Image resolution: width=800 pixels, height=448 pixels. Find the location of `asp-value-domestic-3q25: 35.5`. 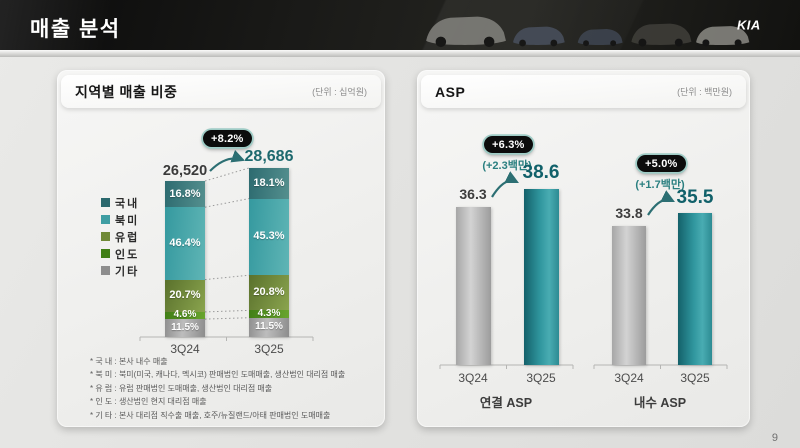

asp-value-domestic-3q25: 35.5 is located at coordinates (695, 197).